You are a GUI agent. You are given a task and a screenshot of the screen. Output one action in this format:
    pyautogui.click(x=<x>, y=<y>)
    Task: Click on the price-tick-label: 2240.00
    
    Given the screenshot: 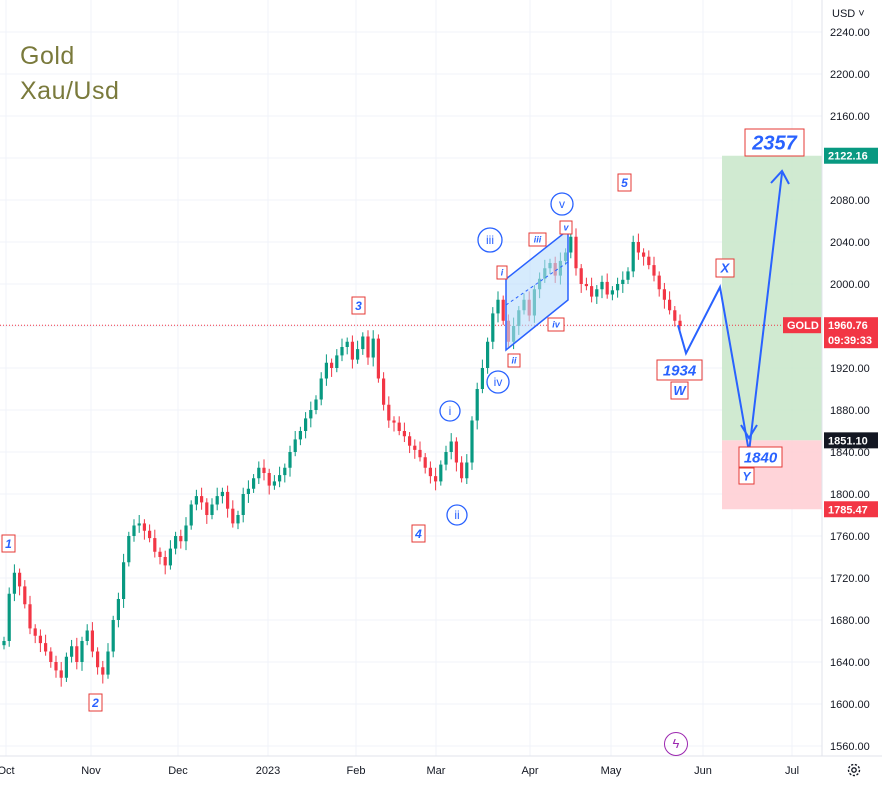 What is the action you would take?
    pyautogui.click(x=850, y=33)
    